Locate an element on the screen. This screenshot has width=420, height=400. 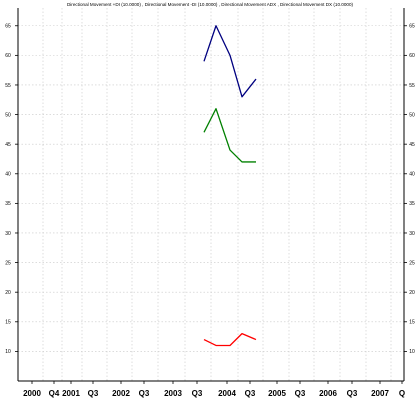
y-tick-label-right: 40 is located at coordinates (412, 175).